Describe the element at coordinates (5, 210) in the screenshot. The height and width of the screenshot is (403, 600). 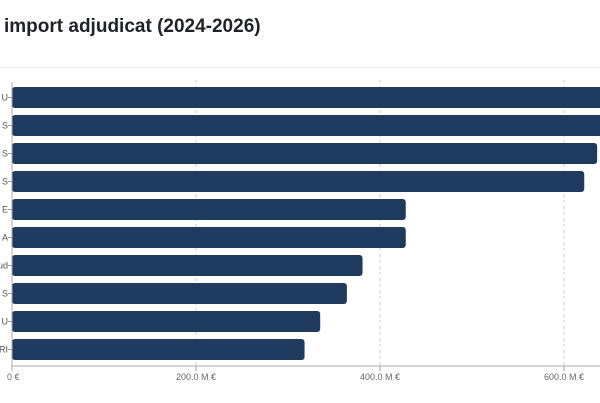
I see `y-tick-label: E` at that location.